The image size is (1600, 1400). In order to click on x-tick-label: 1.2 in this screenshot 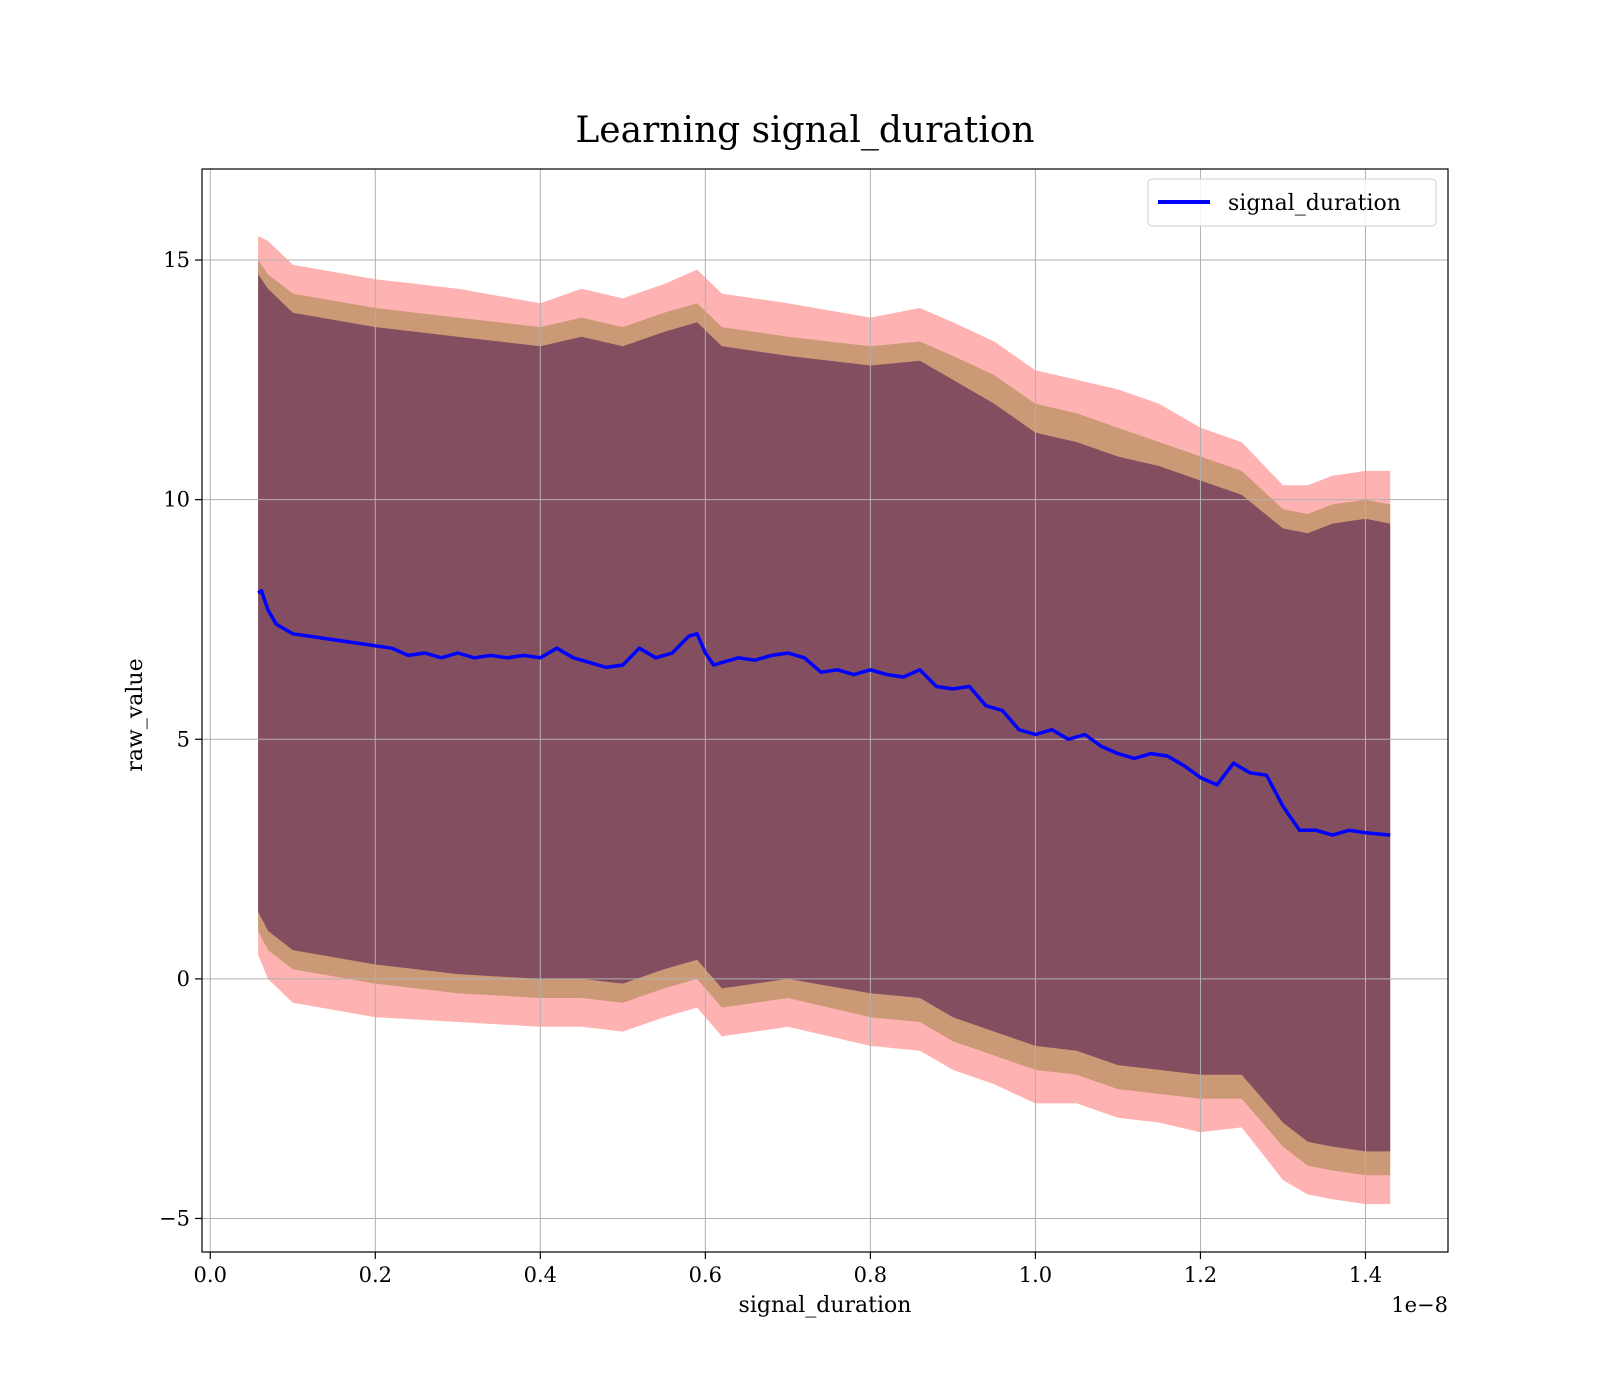, I will do `click(1200, 1275)`.